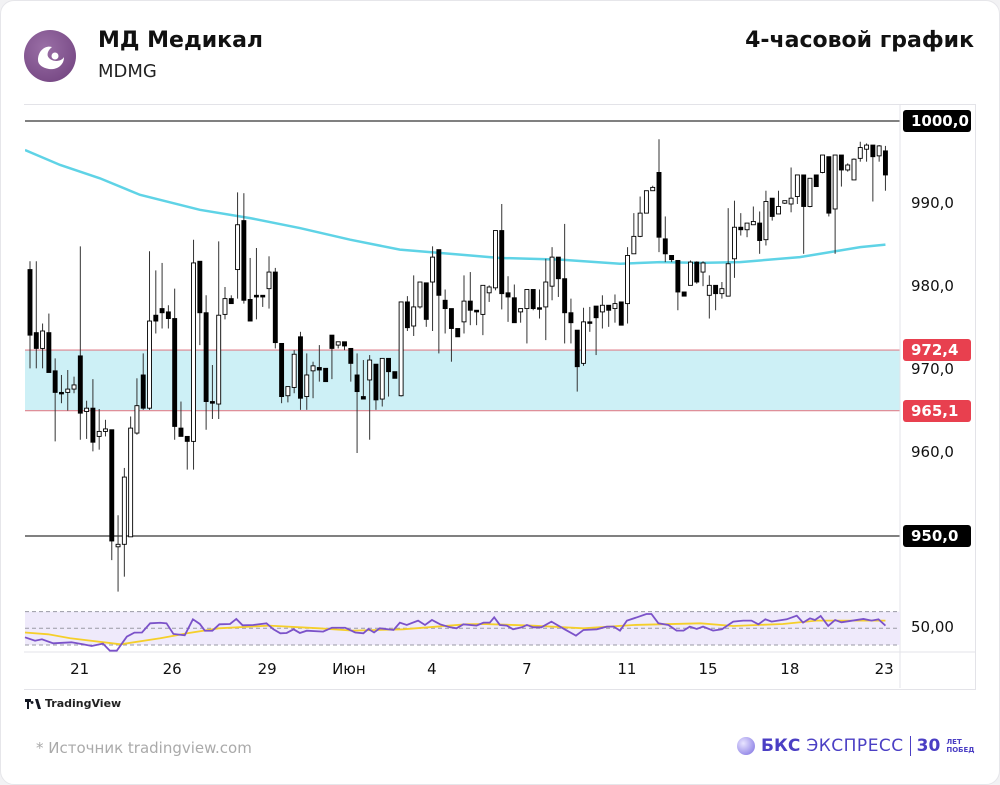 The height and width of the screenshot is (785, 1000). Describe the element at coordinates (83, 703) in the screenshot. I see `tradingview-label: TradingView` at that location.